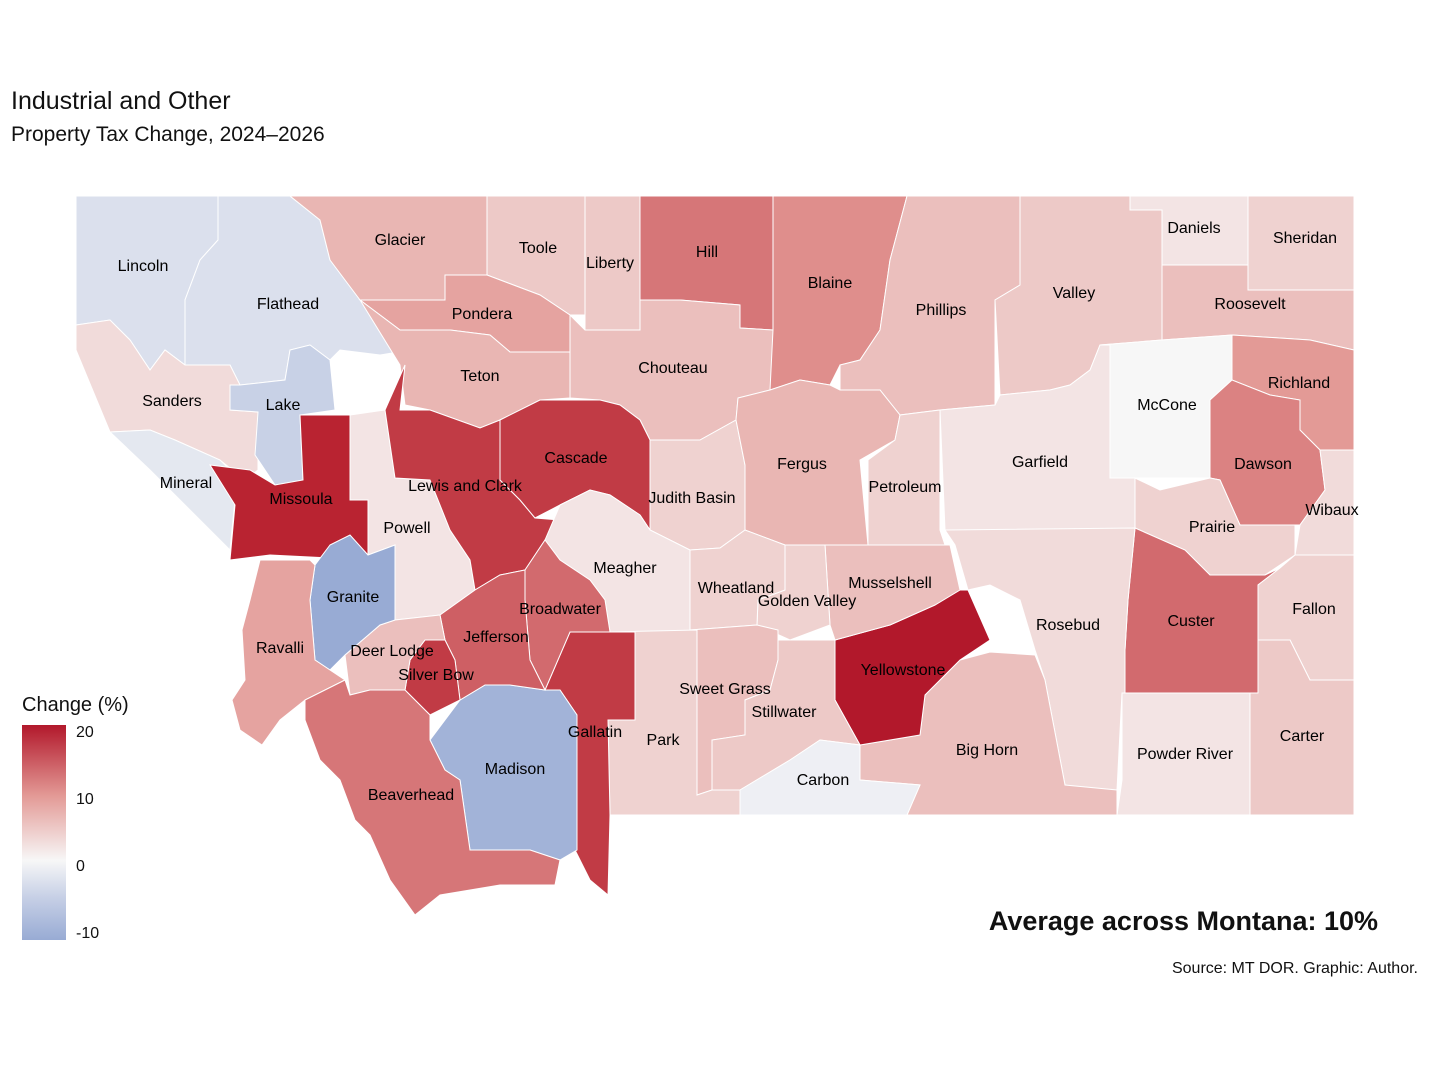 The image size is (1430, 1072). Describe the element at coordinates (465, 486) in the screenshot. I see `county-label-lewis-and-clark: Lewis and Clark` at that location.